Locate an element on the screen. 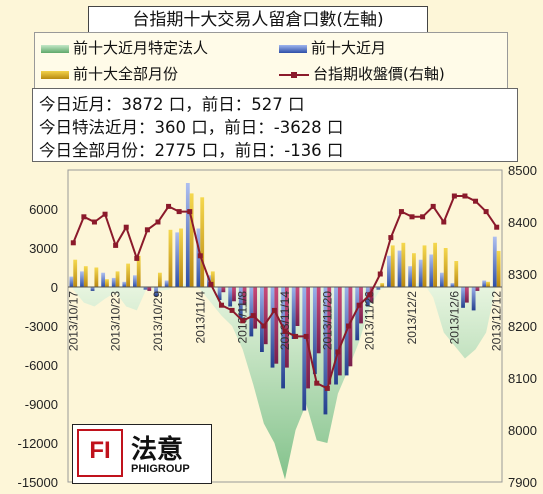  brand-logo: FI 法意 PHIGROUP is located at coordinates (142, 454).